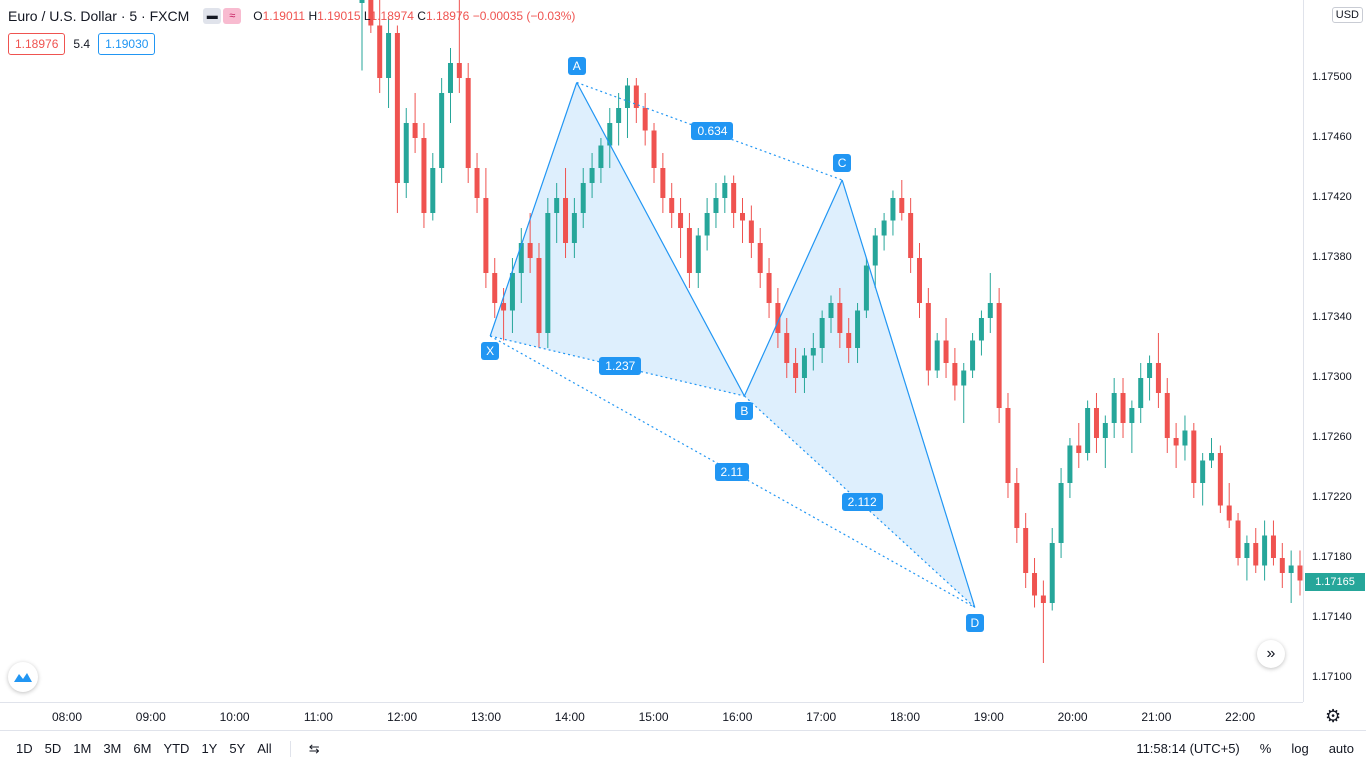  What do you see at coordinates (237, 748) in the screenshot?
I see `range-button-5y: 5Y` at bounding box center [237, 748].